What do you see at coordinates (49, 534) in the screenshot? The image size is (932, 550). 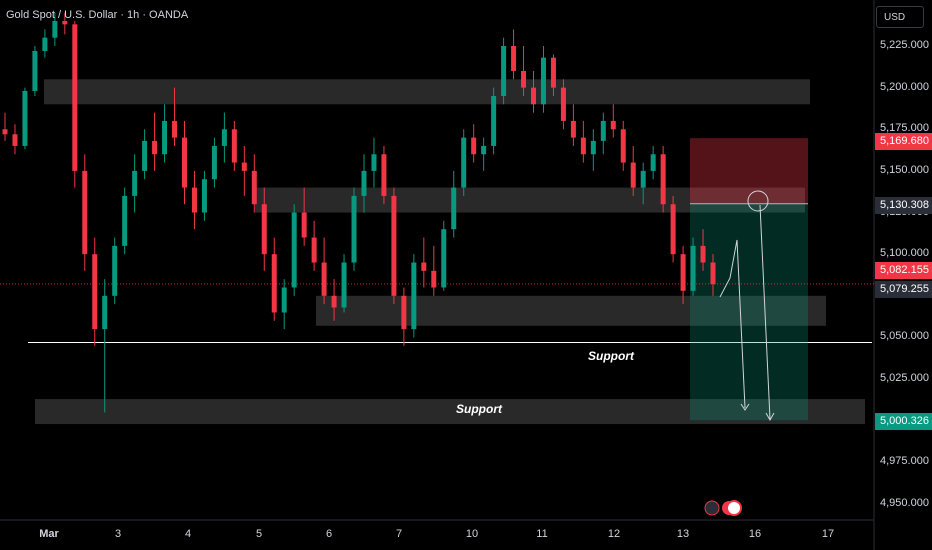 I see `x-tick-label: Mar` at bounding box center [49, 534].